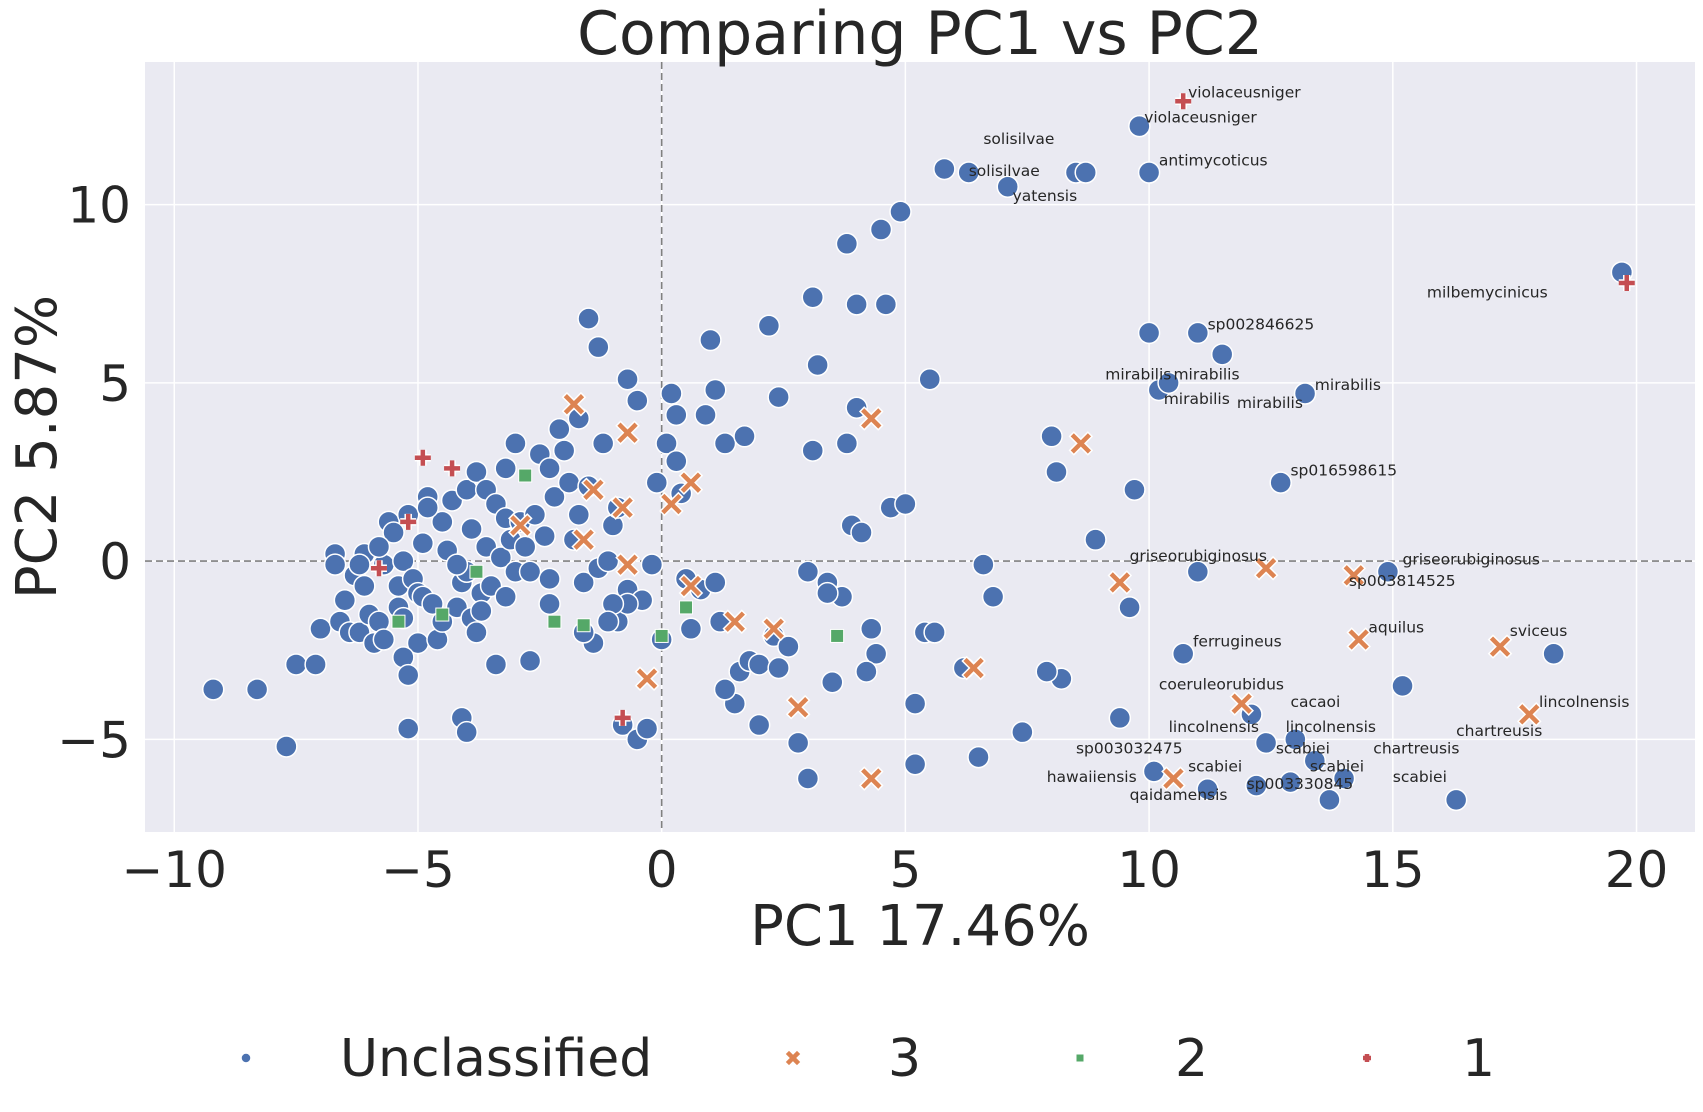 This screenshot has height=1112, width=1703. I want to click on point-annotation: qaidamensis, so click(1179, 795).